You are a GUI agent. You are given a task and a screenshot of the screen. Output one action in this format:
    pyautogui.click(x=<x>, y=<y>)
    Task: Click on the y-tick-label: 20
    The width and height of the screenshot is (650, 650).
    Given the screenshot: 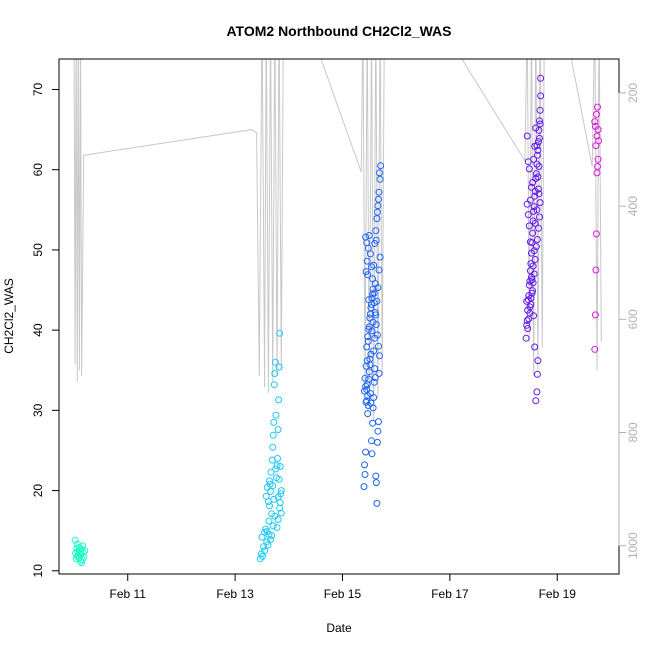 What is the action you would take?
    pyautogui.click(x=38, y=491)
    